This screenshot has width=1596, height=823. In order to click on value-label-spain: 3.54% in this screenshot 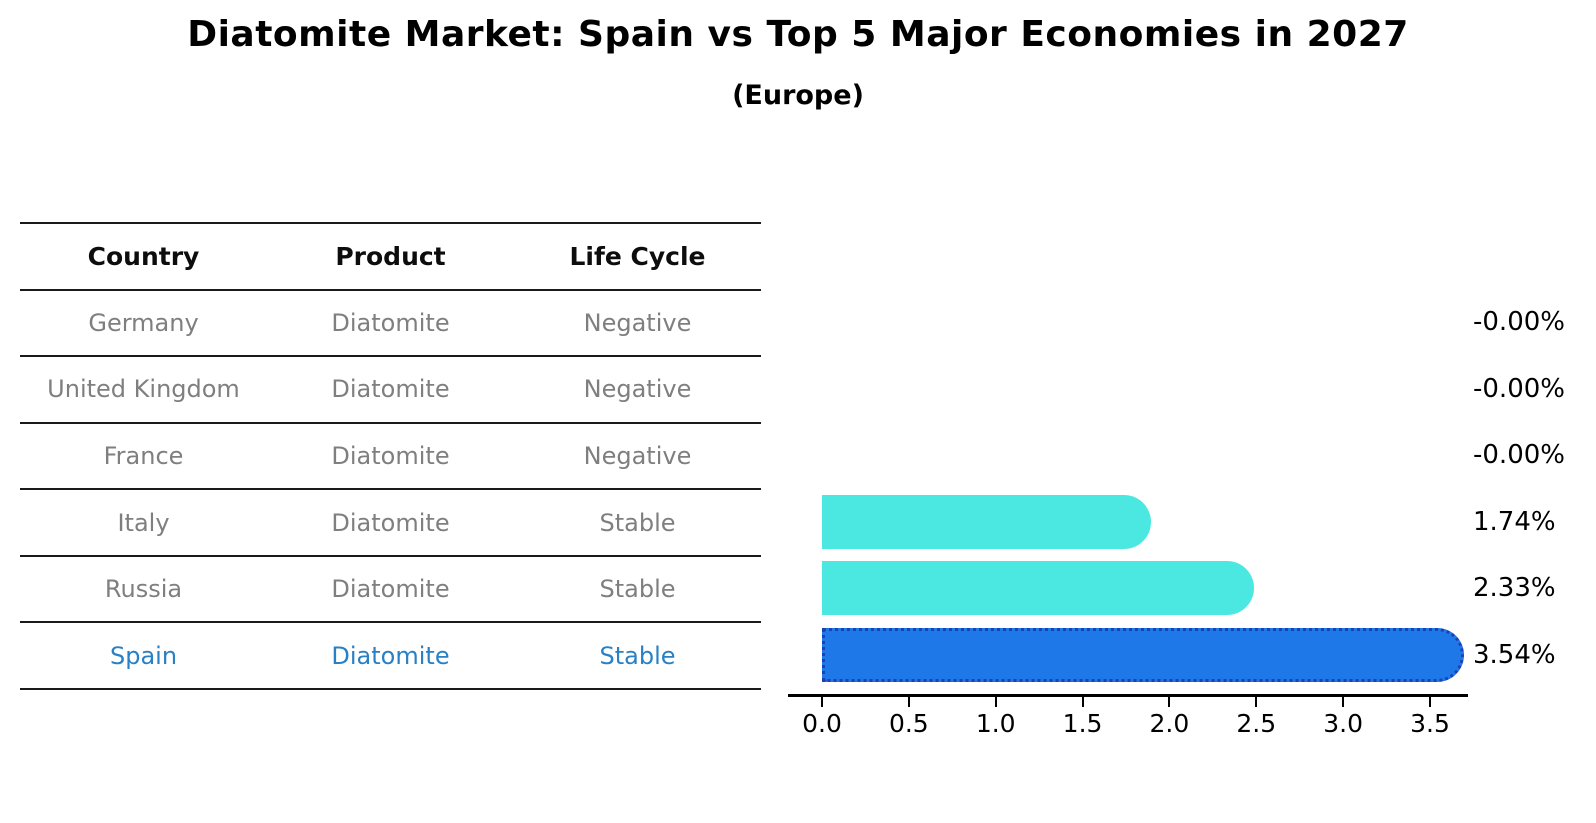, I will do `click(1514, 655)`.